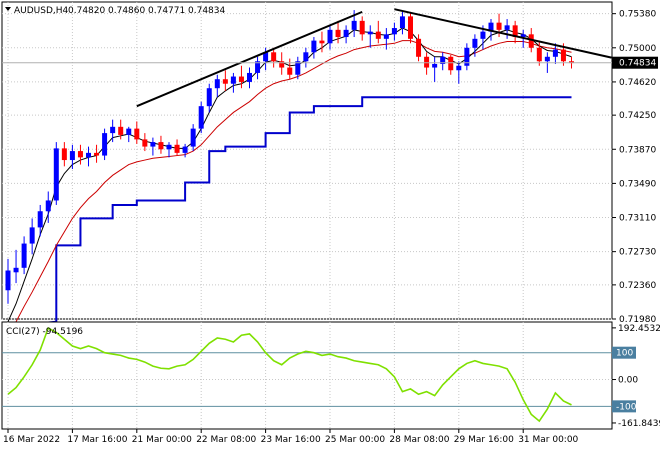  What do you see at coordinates (637, 219) in the screenshot?
I see `price-tick-label: 0.73110` at bounding box center [637, 219].